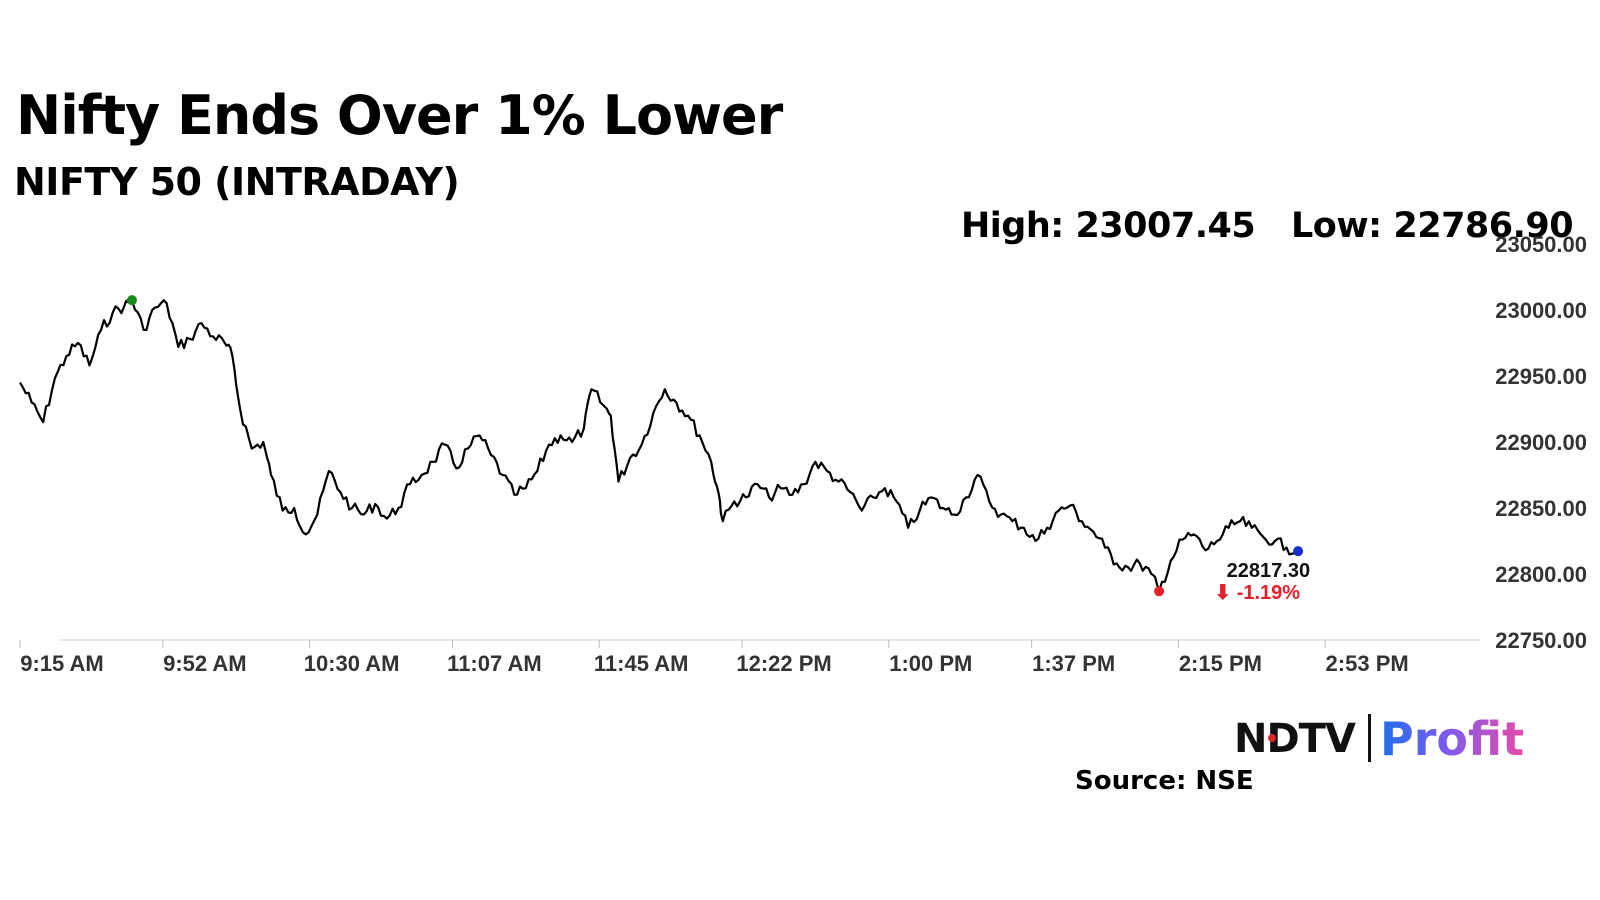 This screenshot has width=1600, height=900. What do you see at coordinates (1379, 739) in the screenshot?
I see `ndtv-profit-logo: NDTV Profit` at bounding box center [1379, 739].